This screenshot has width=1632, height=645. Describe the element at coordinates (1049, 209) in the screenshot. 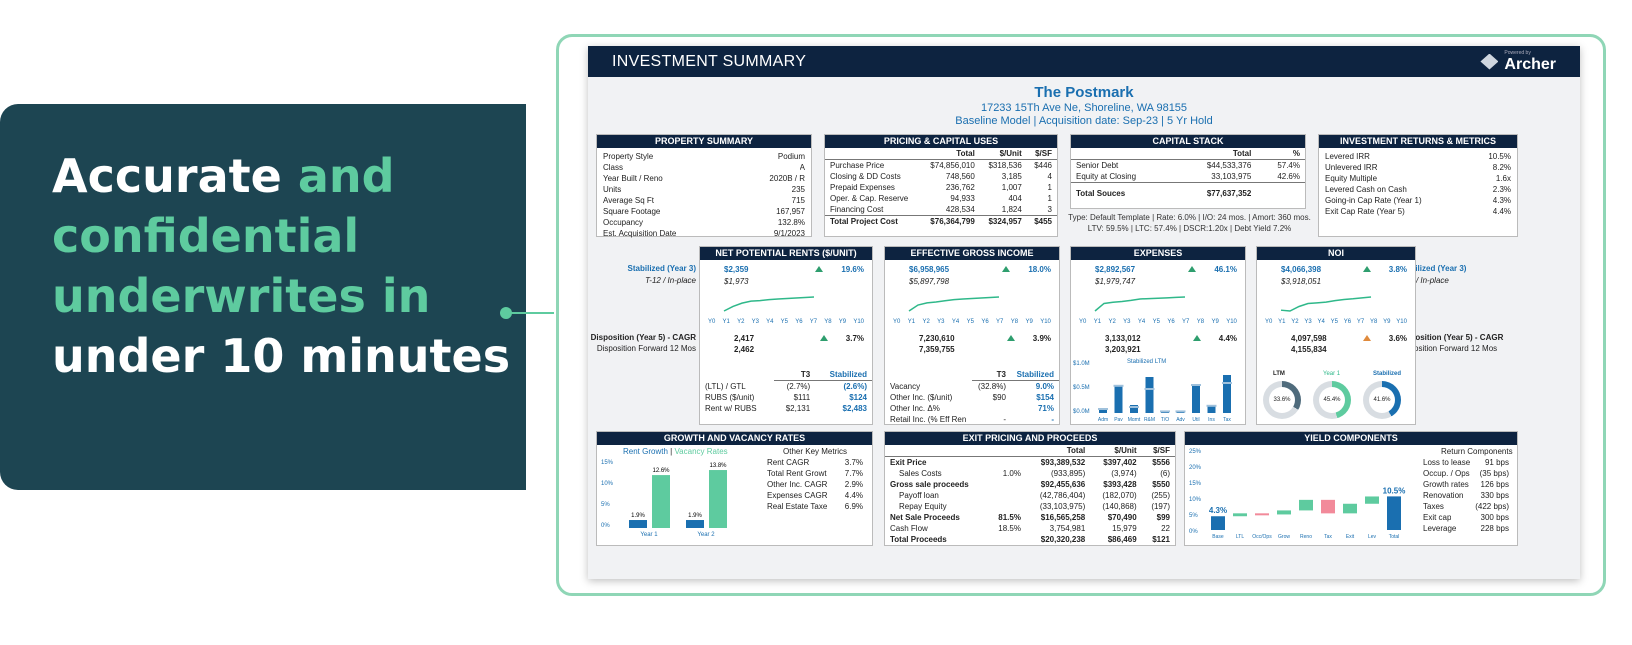

I see `table-cell: 3` at that location.